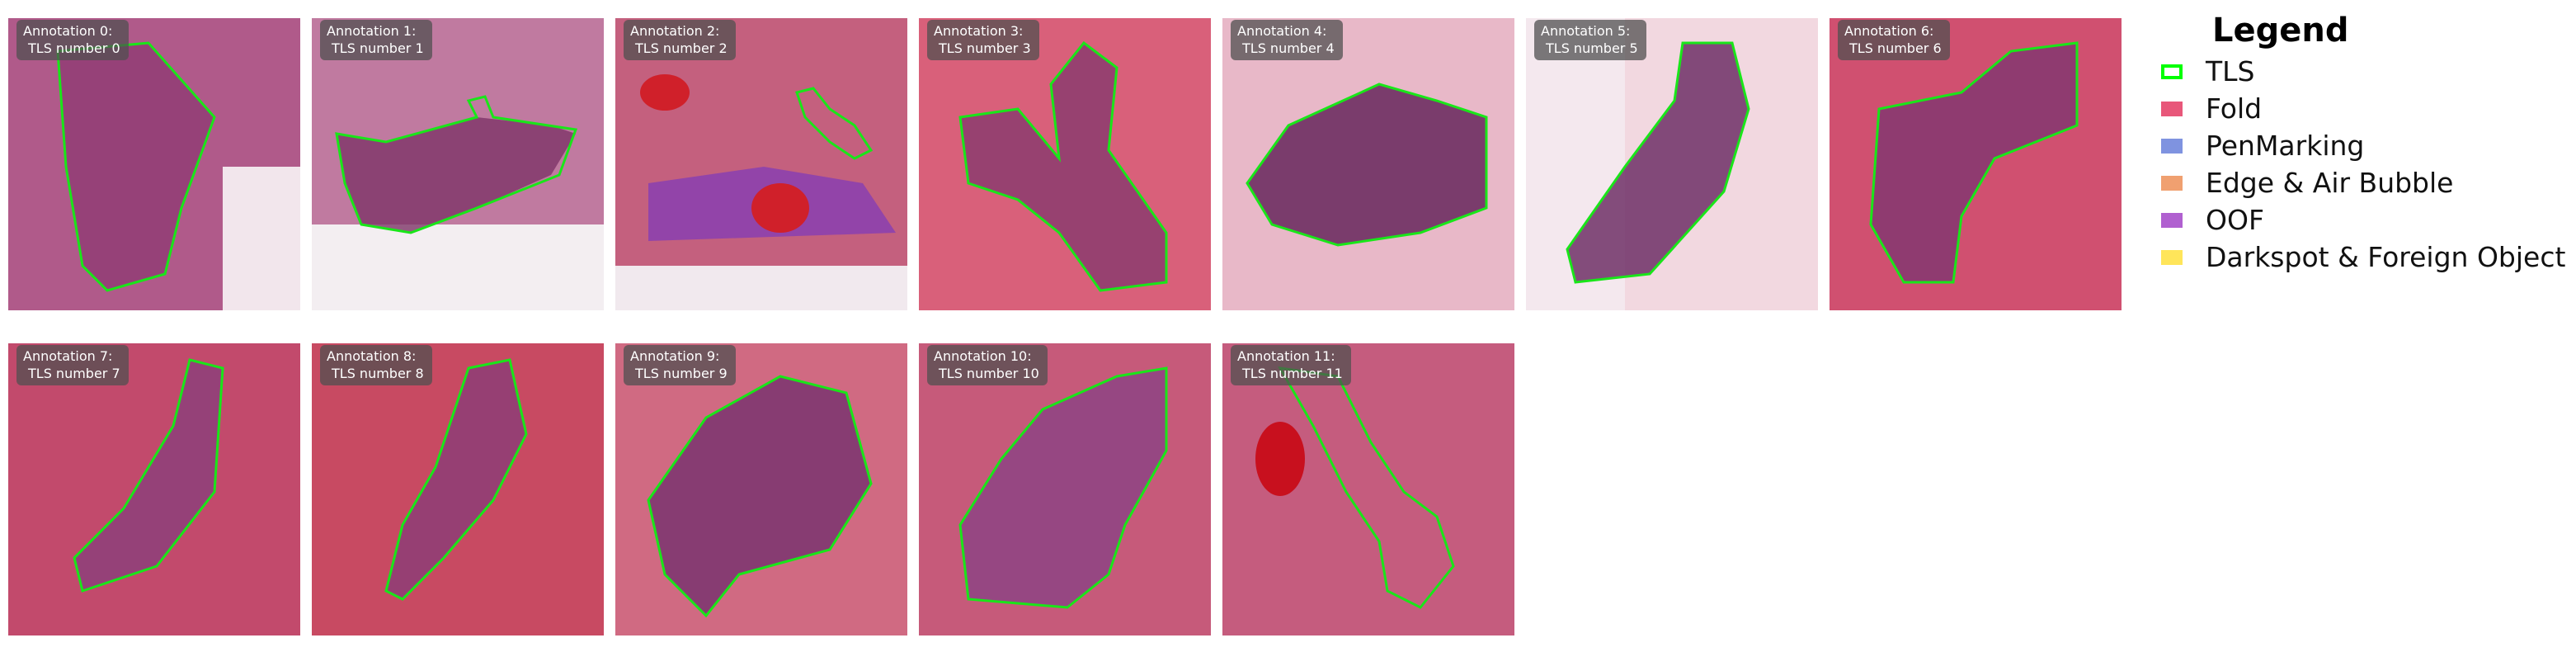  I want to click on annotation-tile-10: Annotation 10: TLS number 10, so click(1065, 489).